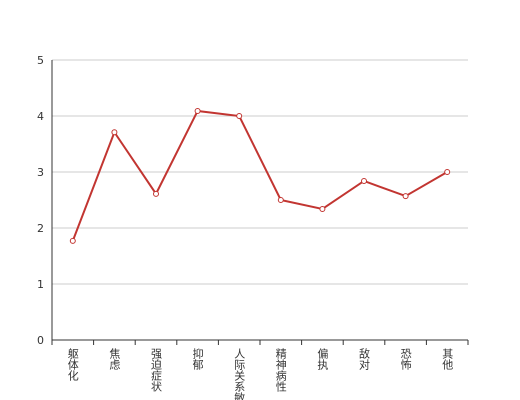 This screenshot has width=520, height=400. Describe the element at coordinates (40, 172) in the screenshot. I see `y-tick-label: 3` at that location.